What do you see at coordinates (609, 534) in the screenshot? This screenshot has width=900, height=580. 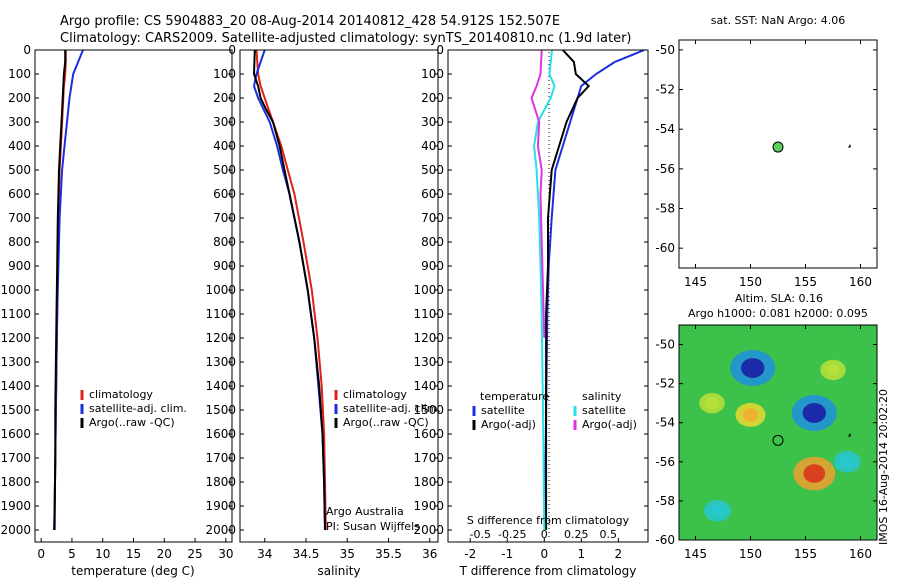 I see `s-tick-label: 0.5` at bounding box center [609, 534].